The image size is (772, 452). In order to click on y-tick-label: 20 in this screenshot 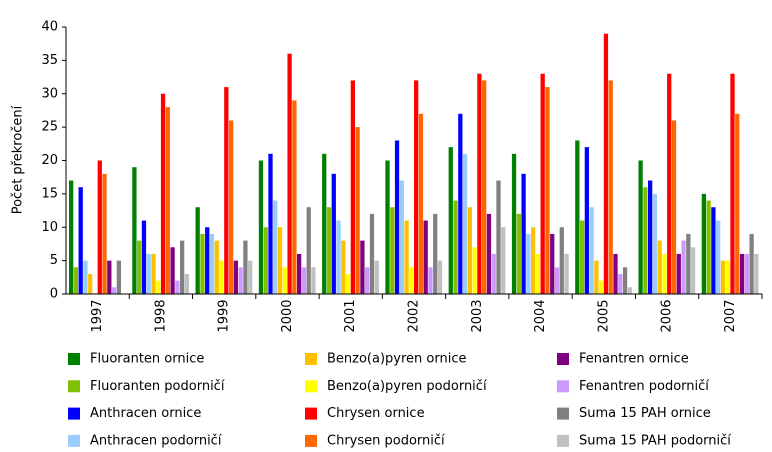, I will do `click(49, 160)`.